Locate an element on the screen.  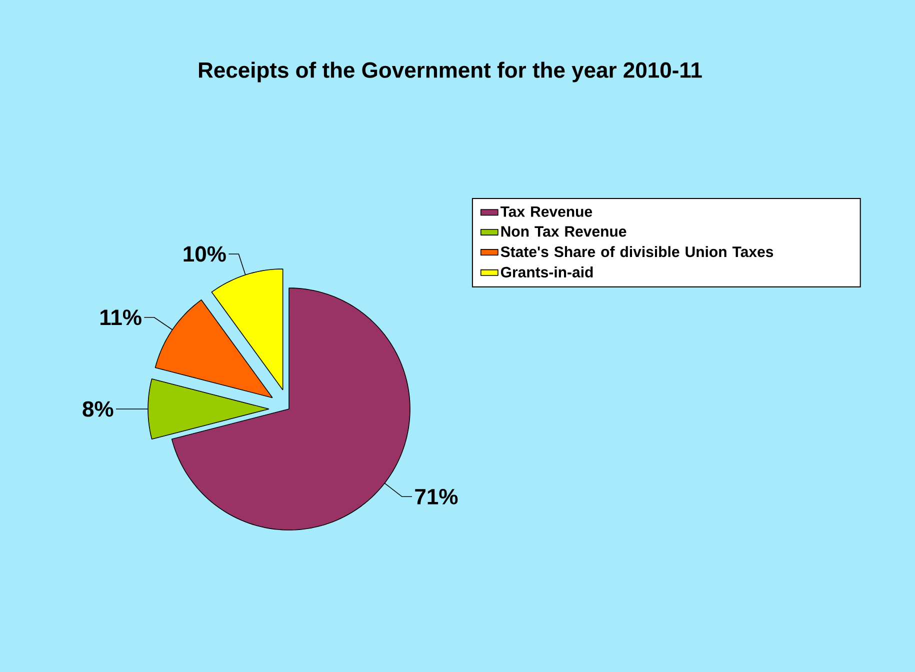
legend-label: Grants-in-aid is located at coordinates (546, 272).